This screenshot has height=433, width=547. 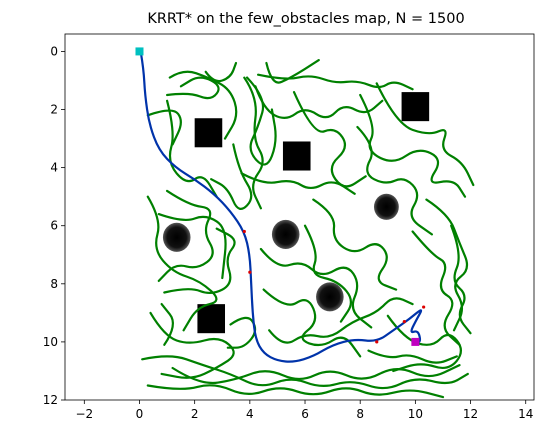 I want to click on y-tick-label: 12, so click(x=50, y=400).